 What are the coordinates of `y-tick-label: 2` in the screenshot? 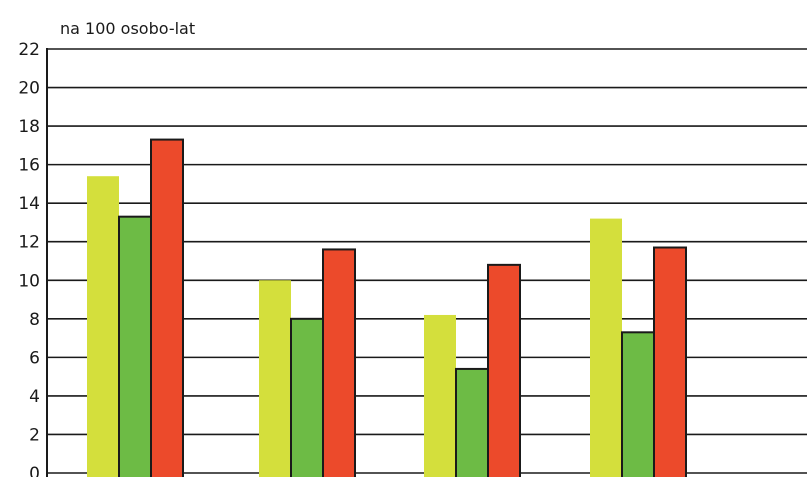 It's located at (34, 435).